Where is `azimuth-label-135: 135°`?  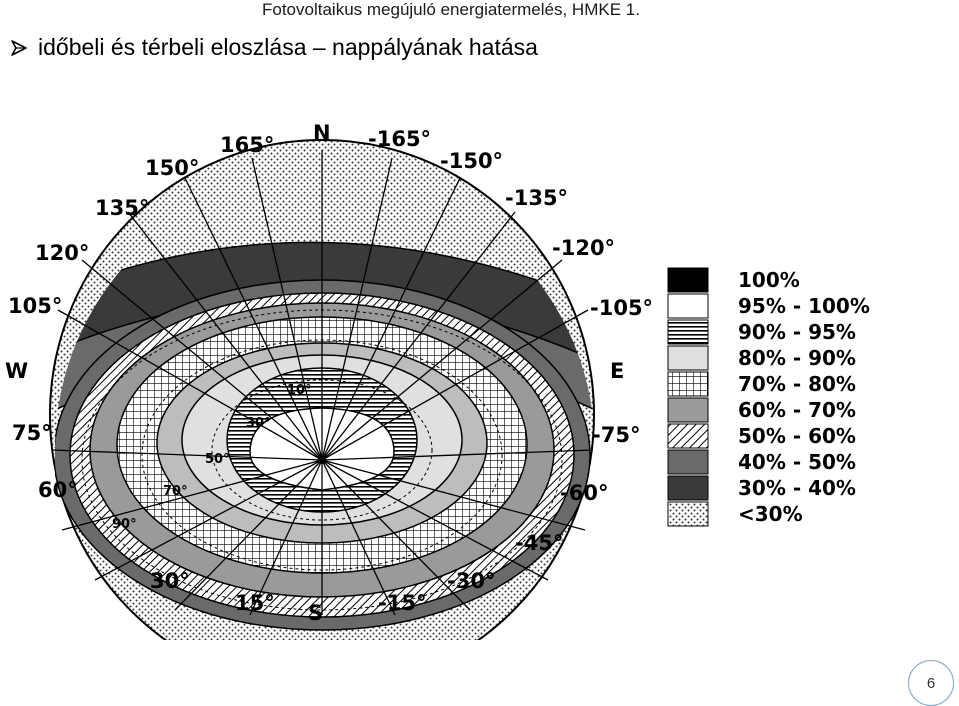 azimuth-label-135: 135° is located at coordinates (122, 208).